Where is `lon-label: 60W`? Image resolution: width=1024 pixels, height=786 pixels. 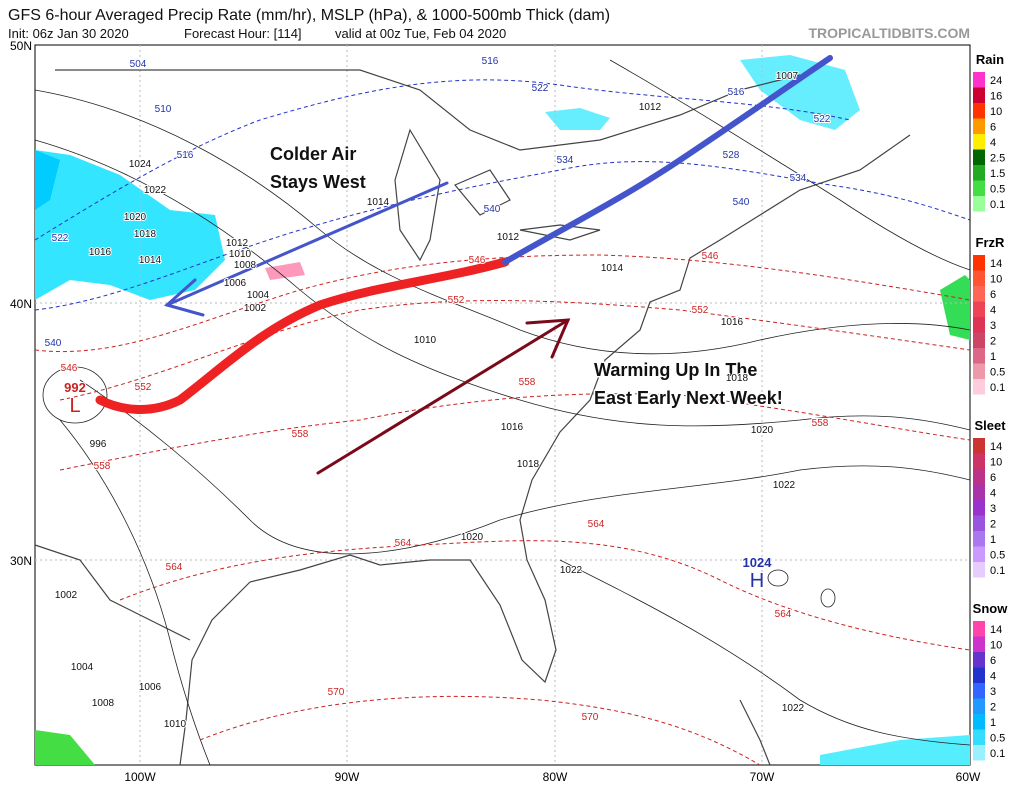 lon-label: 60W is located at coordinates (968, 777).